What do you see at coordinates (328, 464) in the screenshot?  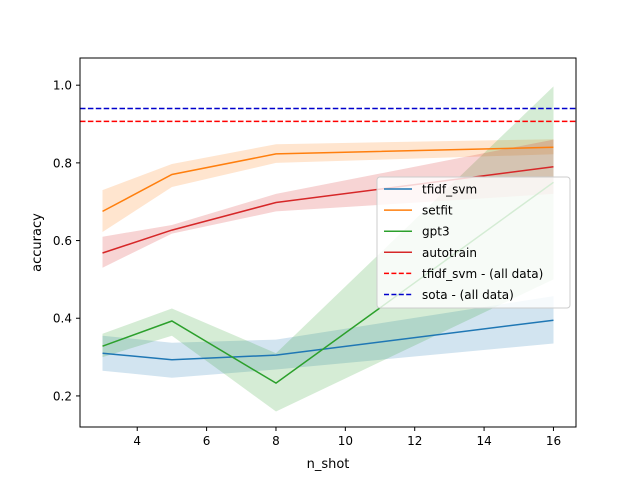 I see `x-axis-label: n_shot` at bounding box center [328, 464].